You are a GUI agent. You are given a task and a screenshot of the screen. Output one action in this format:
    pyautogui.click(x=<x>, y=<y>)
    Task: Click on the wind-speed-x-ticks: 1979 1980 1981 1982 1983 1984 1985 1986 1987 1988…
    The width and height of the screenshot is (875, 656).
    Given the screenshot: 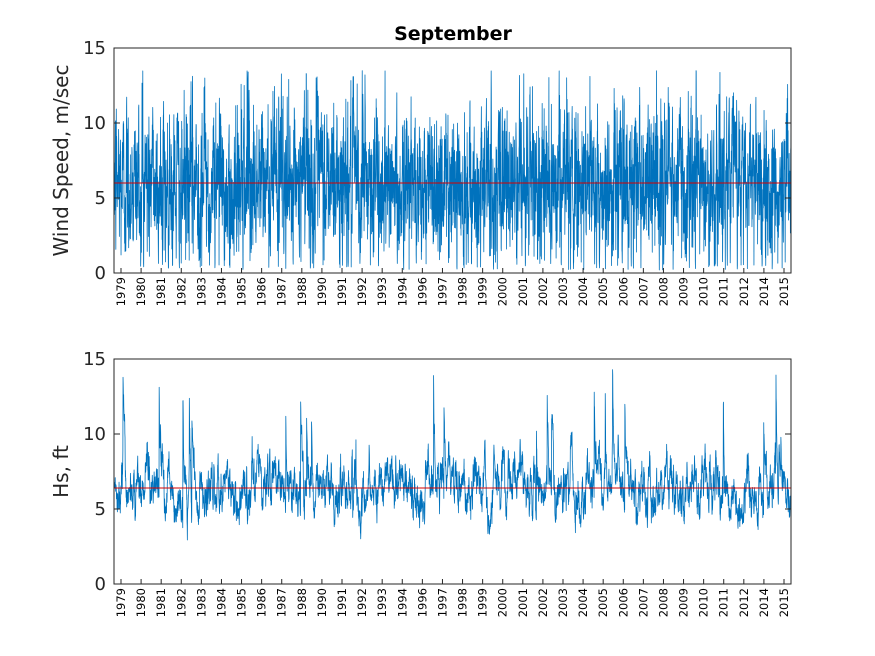 What is the action you would take?
    pyautogui.click(x=452, y=287)
    